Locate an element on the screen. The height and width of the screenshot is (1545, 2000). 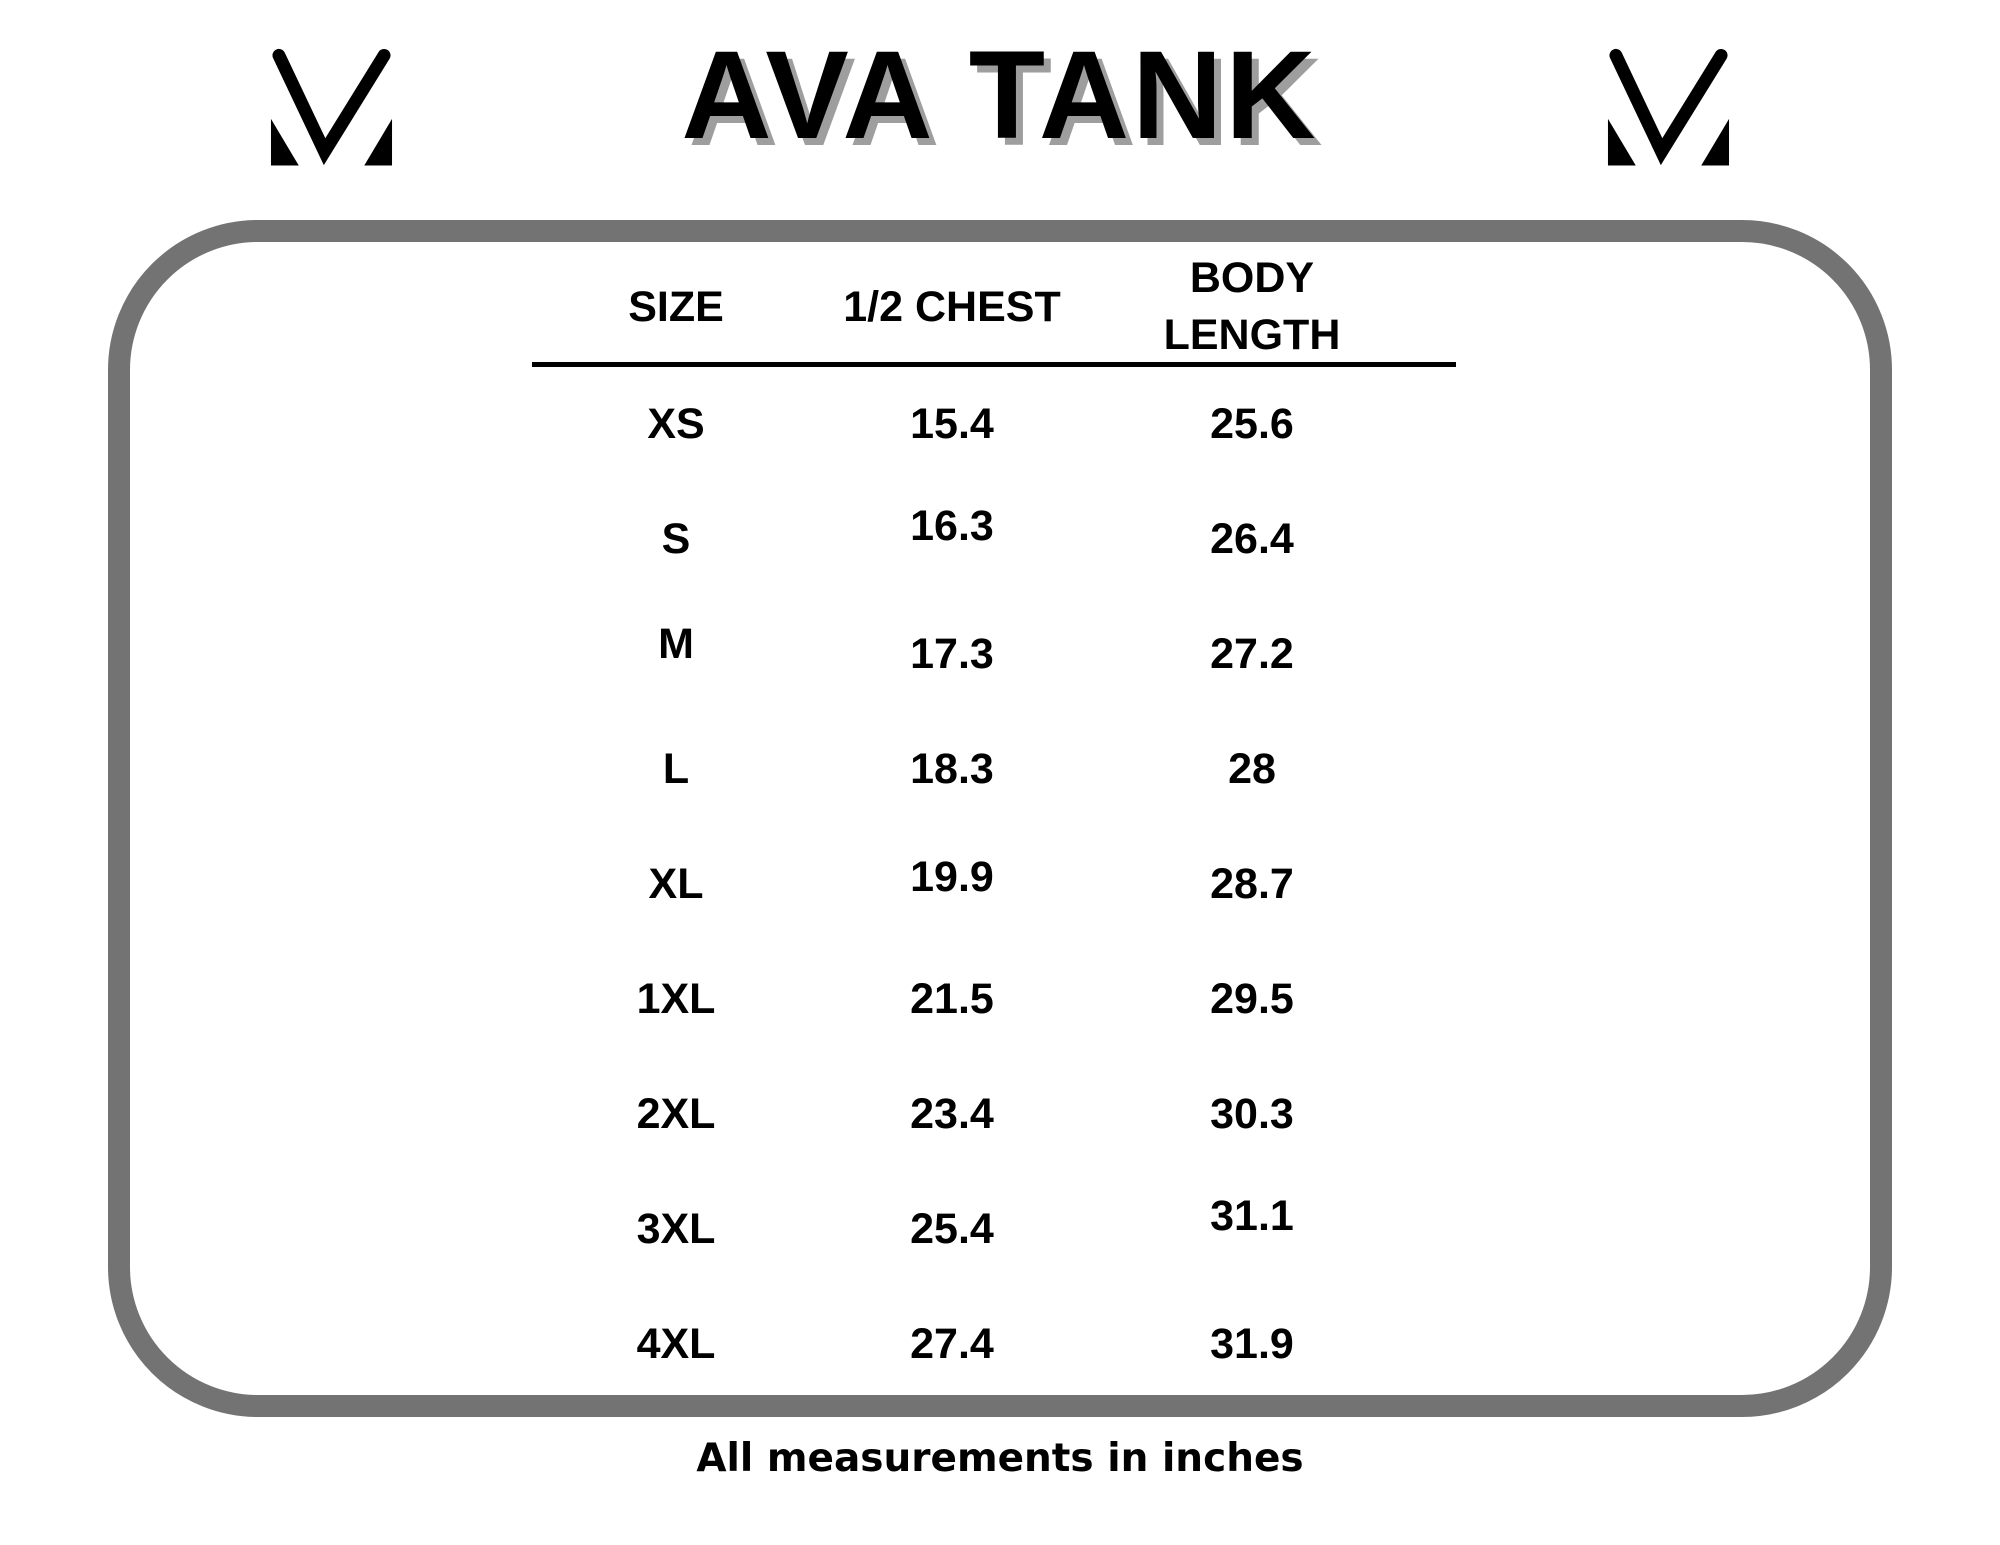
table-row: 3XL 25.4 31.1 is located at coordinates (976, 1229).